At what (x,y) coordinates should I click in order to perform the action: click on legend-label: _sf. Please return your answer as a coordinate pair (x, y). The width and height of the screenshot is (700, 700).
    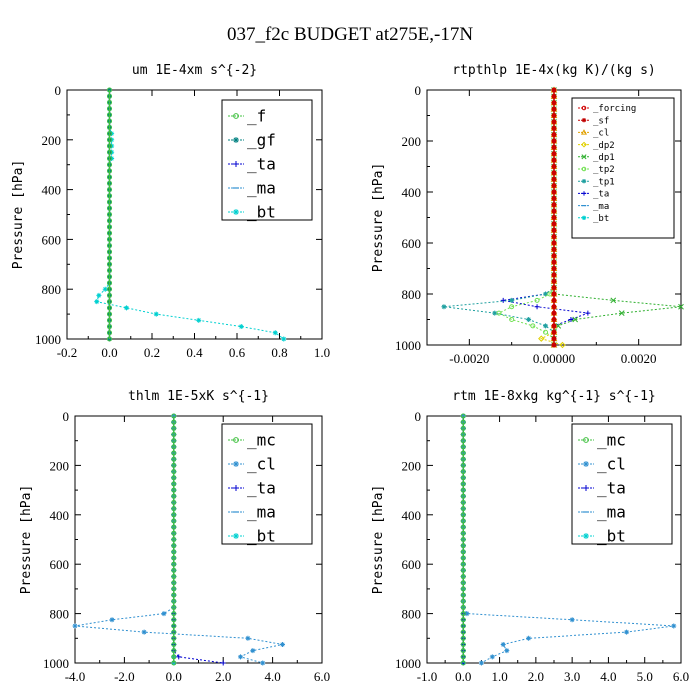
    Looking at the image, I should click on (601, 121).